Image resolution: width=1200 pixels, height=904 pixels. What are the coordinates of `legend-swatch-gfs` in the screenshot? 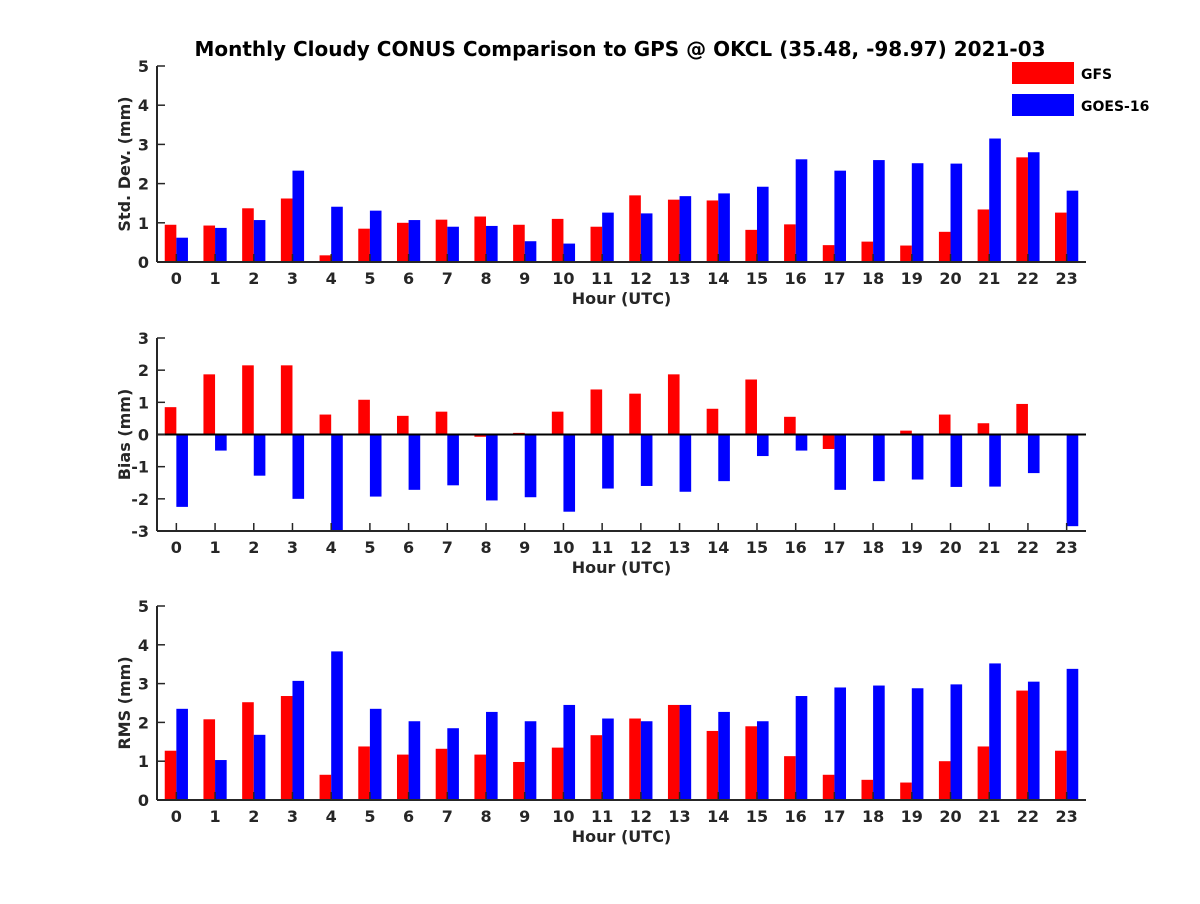 It's located at (1043, 73).